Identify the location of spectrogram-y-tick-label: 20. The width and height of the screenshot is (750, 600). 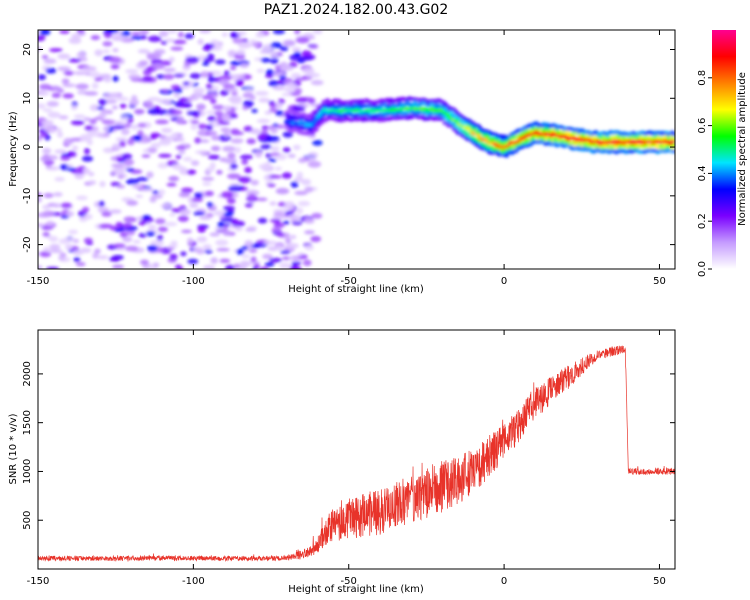
(27, 49).